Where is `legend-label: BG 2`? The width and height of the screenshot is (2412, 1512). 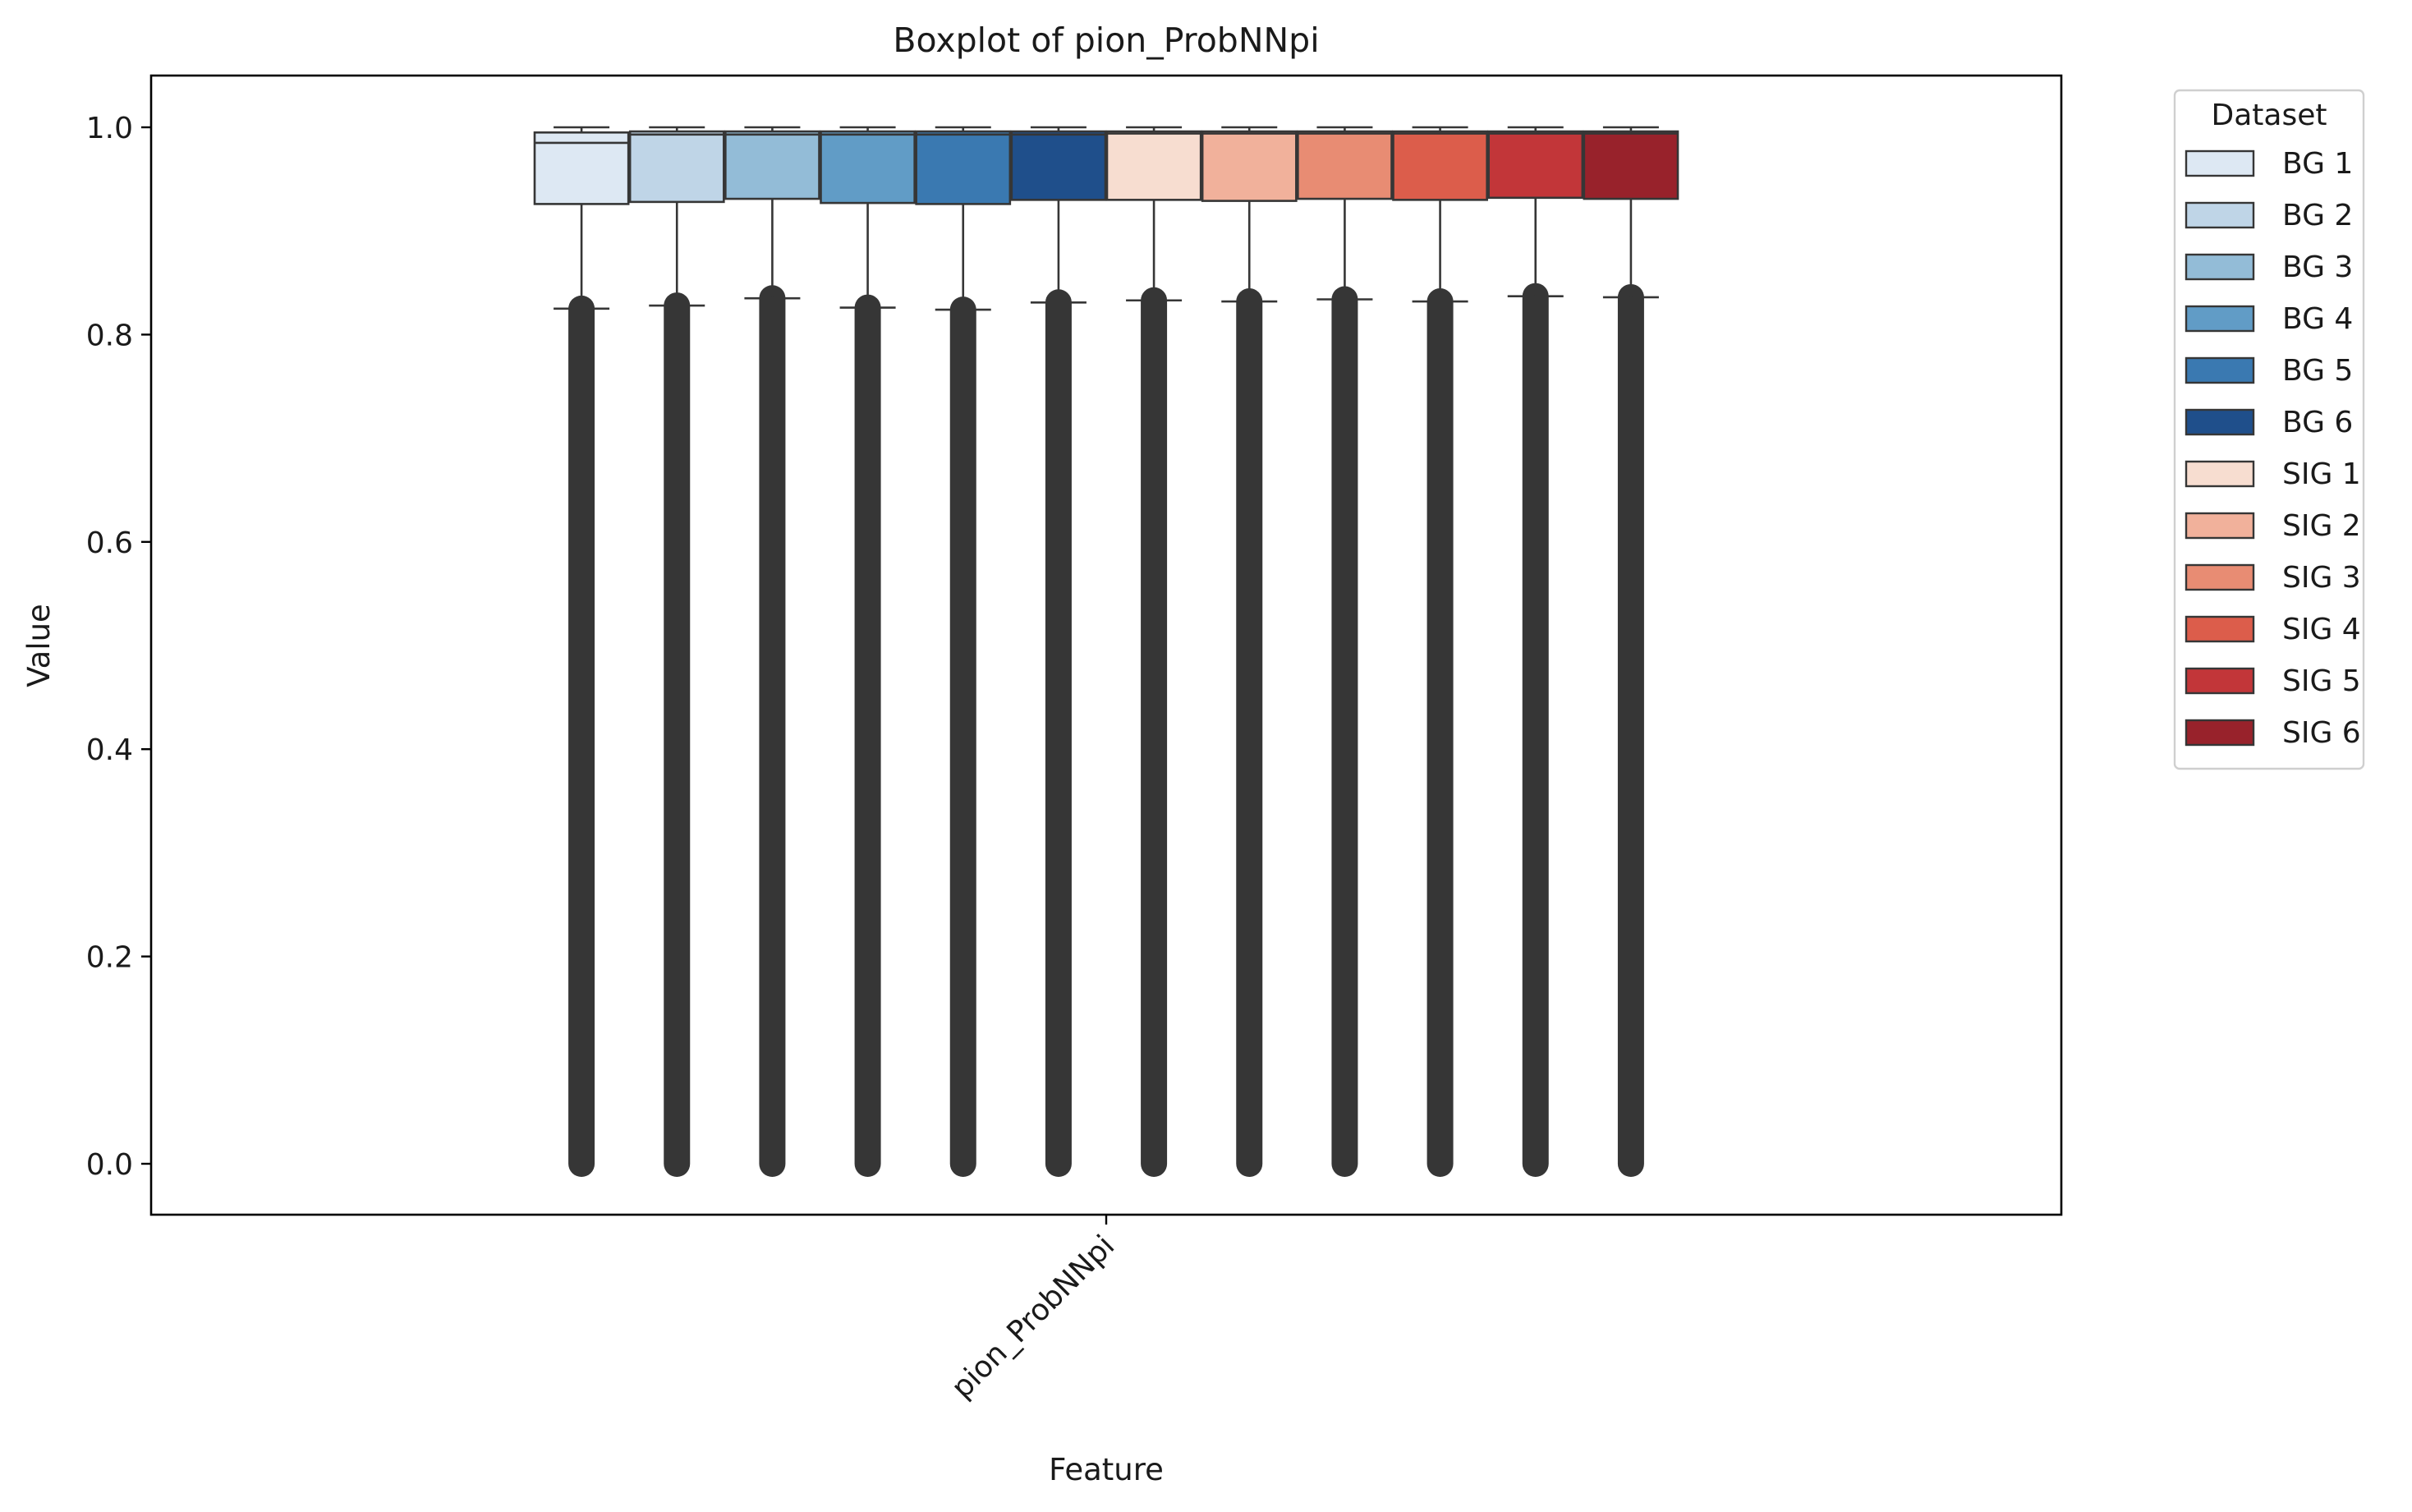 legend-label: BG 2 is located at coordinates (2318, 215).